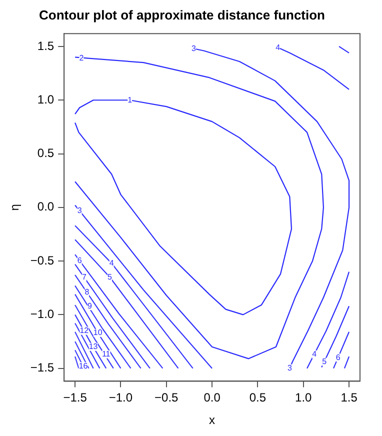  Describe the element at coordinates (84, 277) in the screenshot. I see `annotation: 7` at that location.